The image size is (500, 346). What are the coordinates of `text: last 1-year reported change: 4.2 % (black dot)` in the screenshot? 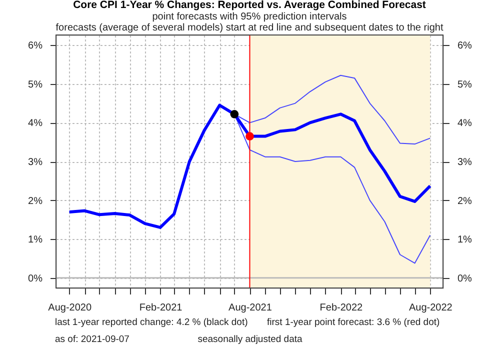 It's located at (151, 322).